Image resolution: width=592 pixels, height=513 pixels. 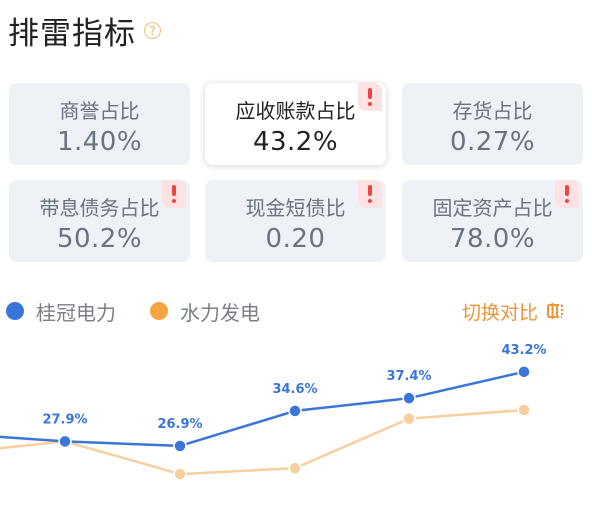 I want to click on data-label: 34.6%, so click(x=294, y=389).